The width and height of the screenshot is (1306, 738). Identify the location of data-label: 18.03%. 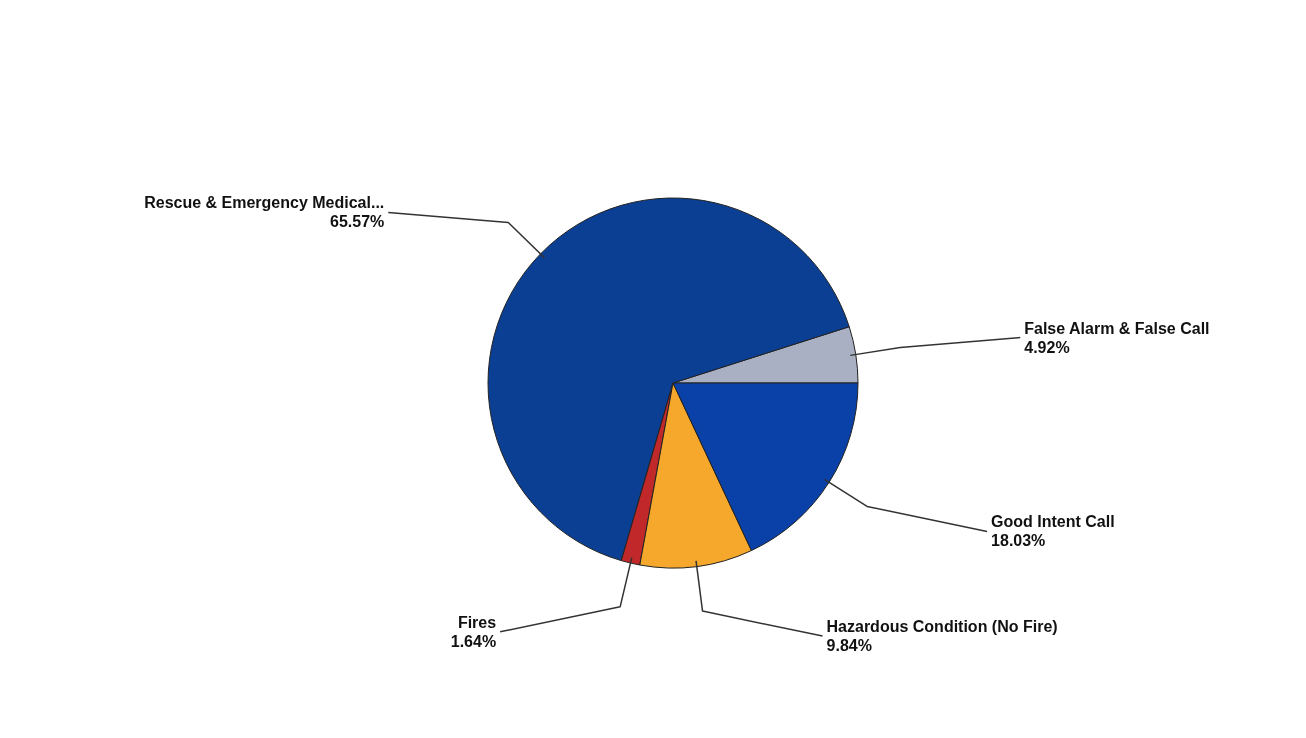
(1018, 541).